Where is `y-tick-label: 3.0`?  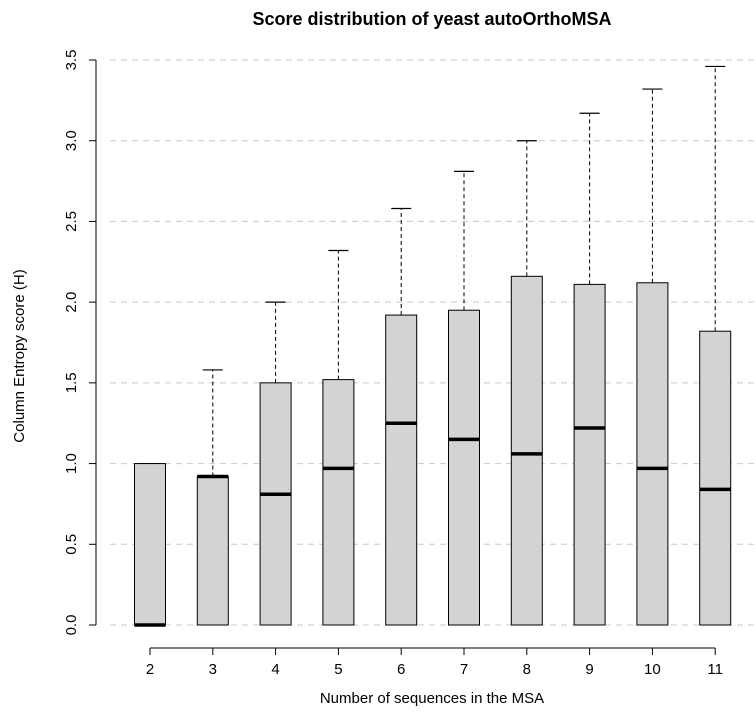 y-tick-label: 3.0 is located at coordinates (71, 140).